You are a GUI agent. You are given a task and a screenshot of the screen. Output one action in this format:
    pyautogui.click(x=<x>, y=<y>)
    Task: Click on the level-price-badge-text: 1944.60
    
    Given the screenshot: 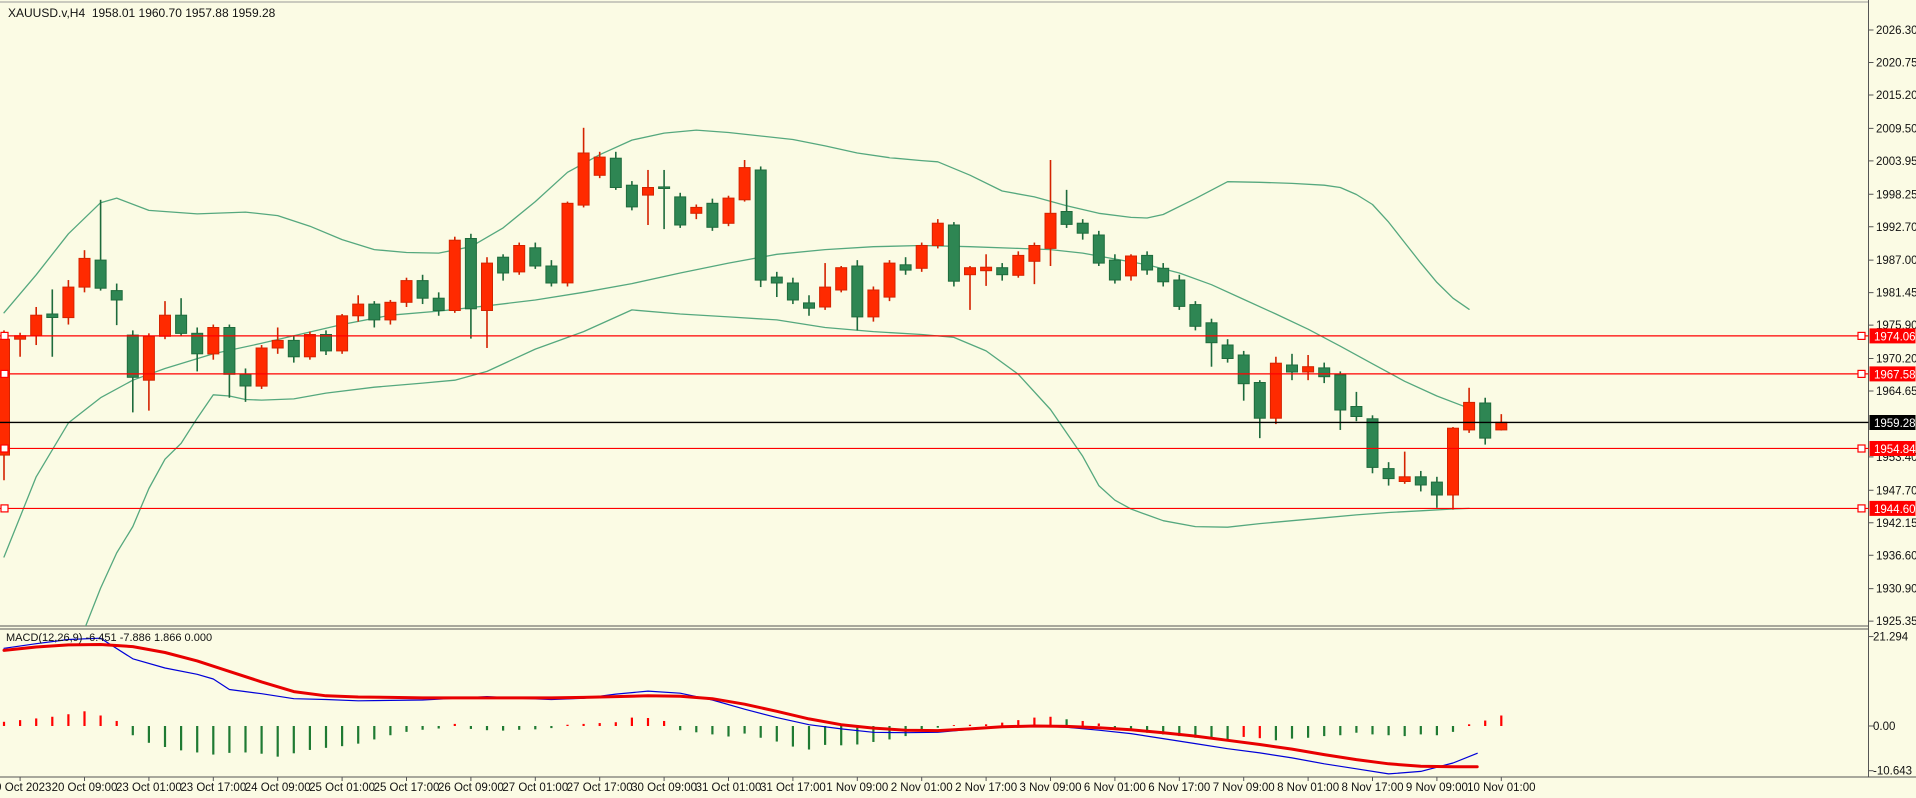 What is the action you would take?
    pyautogui.click(x=1895, y=510)
    